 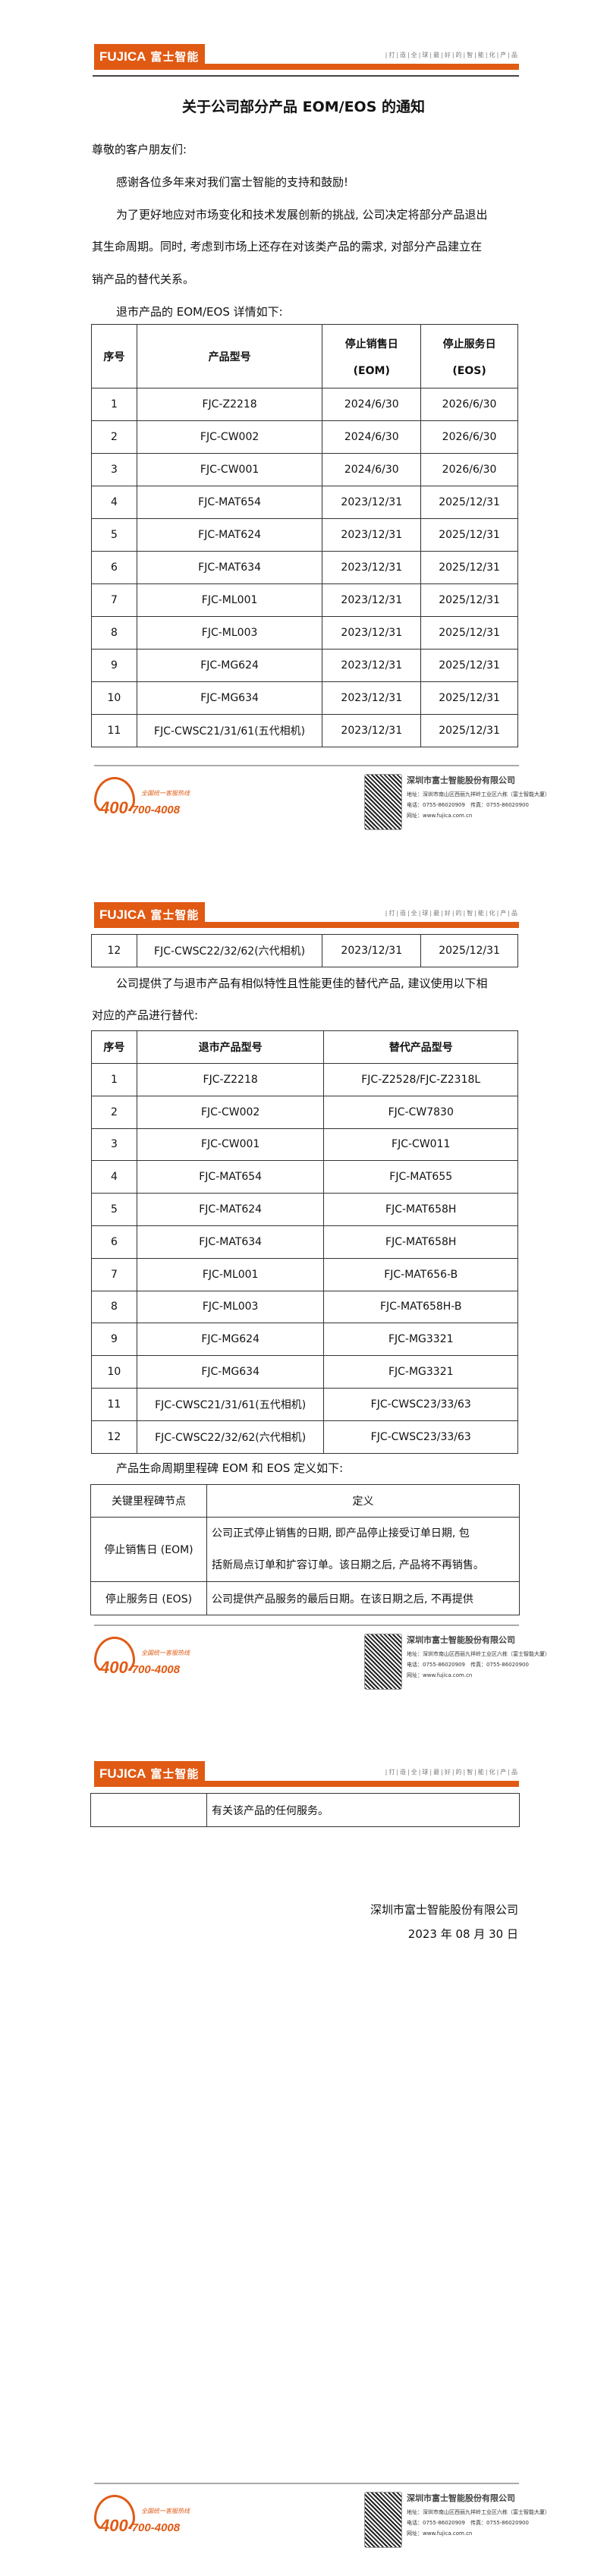 What do you see at coordinates (114, 502) in the screenshot?
I see `table-cell: 4` at bounding box center [114, 502].